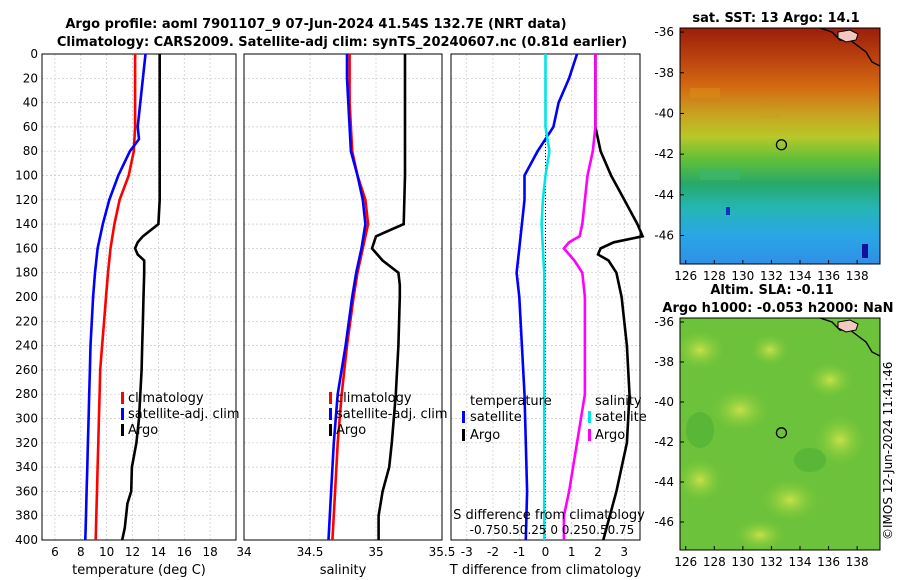 The image size is (900, 580). Describe the element at coordinates (26, 370) in the screenshot. I see `depth-tick-label: 260` at that location.